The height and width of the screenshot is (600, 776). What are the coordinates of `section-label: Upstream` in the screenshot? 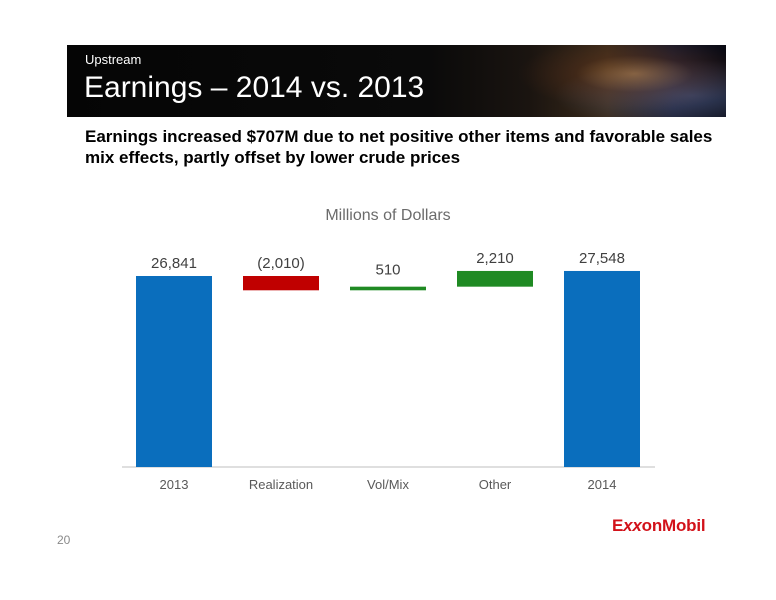 It's located at (113, 59).